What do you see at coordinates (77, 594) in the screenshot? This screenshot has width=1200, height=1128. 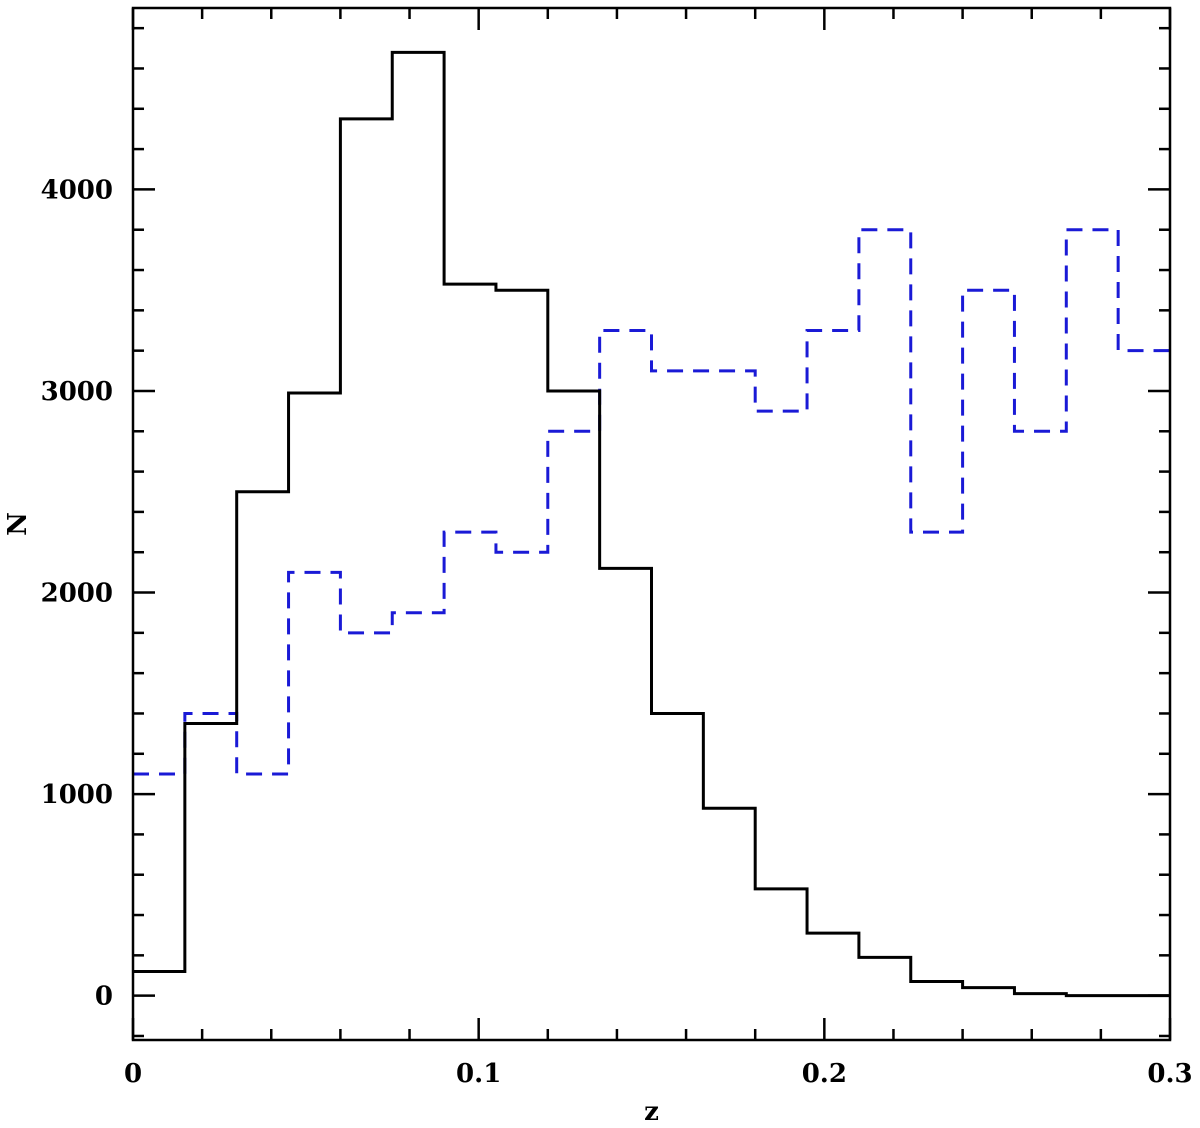 I see `y-tick-label: 2000` at bounding box center [77, 594].